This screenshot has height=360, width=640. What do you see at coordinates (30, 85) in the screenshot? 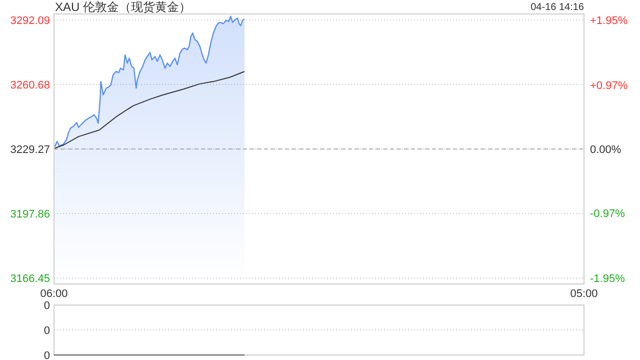
I see `y-tick-label: 3260.68` at bounding box center [30, 85].